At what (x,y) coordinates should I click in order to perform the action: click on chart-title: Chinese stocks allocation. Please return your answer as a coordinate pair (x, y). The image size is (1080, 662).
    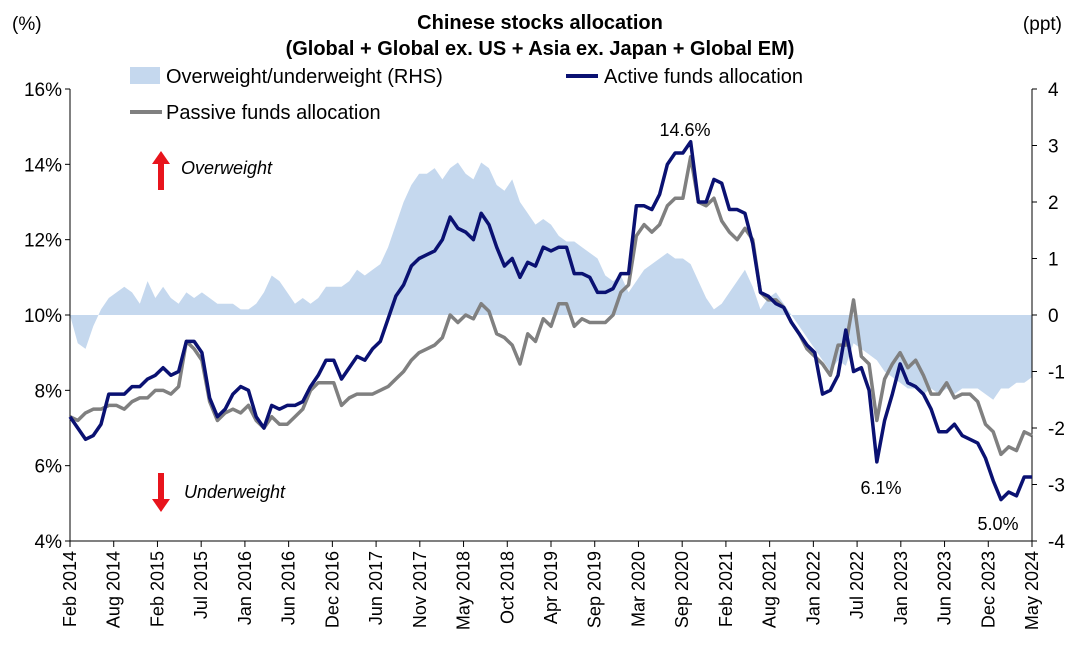
    Looking at the image, I should click on (540, 23).